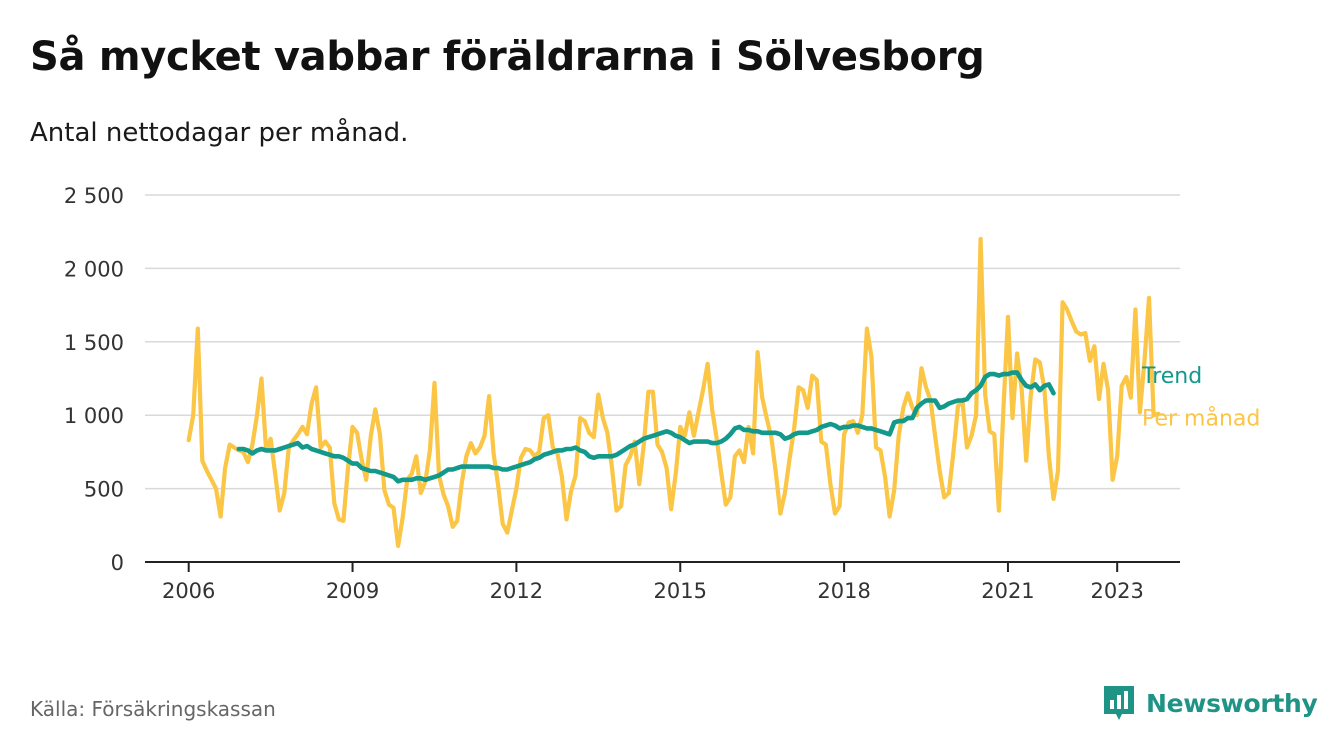 The height and width of the screenshot is (753, 1340). I want to click on x-tick-label: 2006, so click(188, 591).